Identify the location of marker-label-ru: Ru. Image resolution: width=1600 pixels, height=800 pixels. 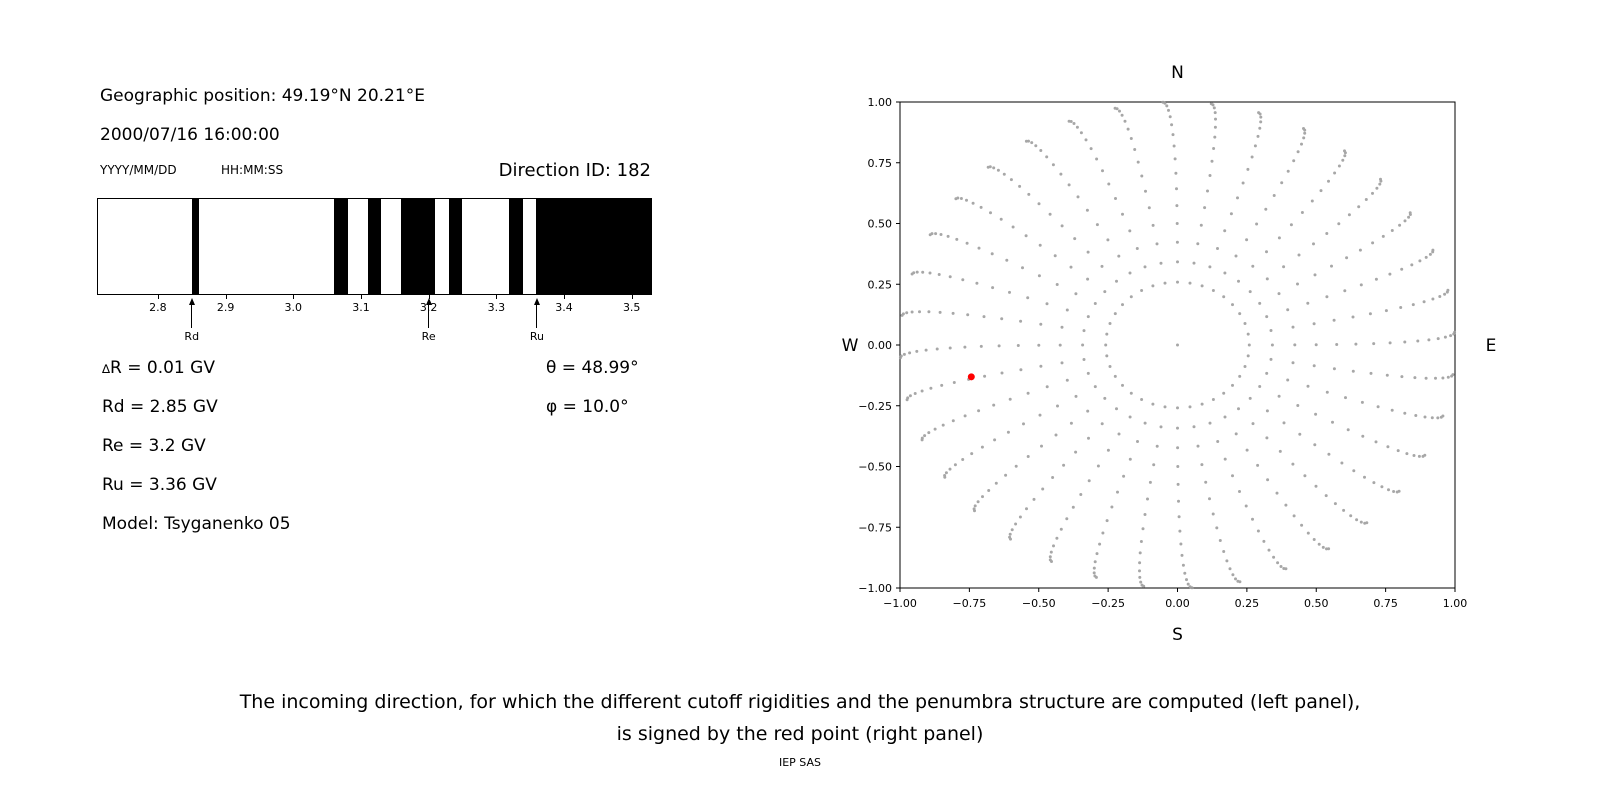
(536, 336).